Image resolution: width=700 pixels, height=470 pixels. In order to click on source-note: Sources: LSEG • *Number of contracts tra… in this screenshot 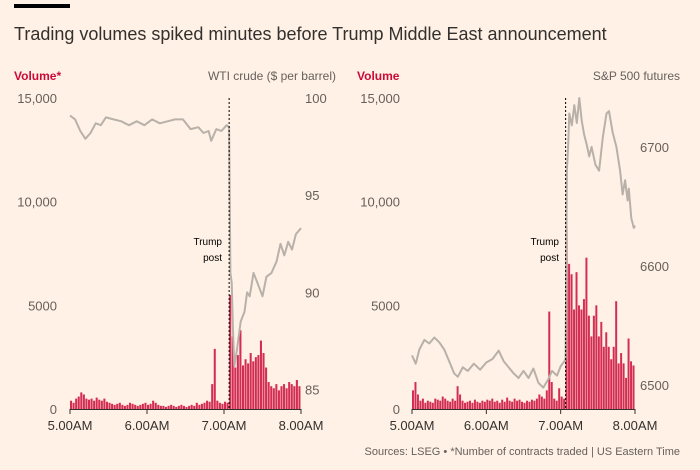, I will do `click(522, 452)`.